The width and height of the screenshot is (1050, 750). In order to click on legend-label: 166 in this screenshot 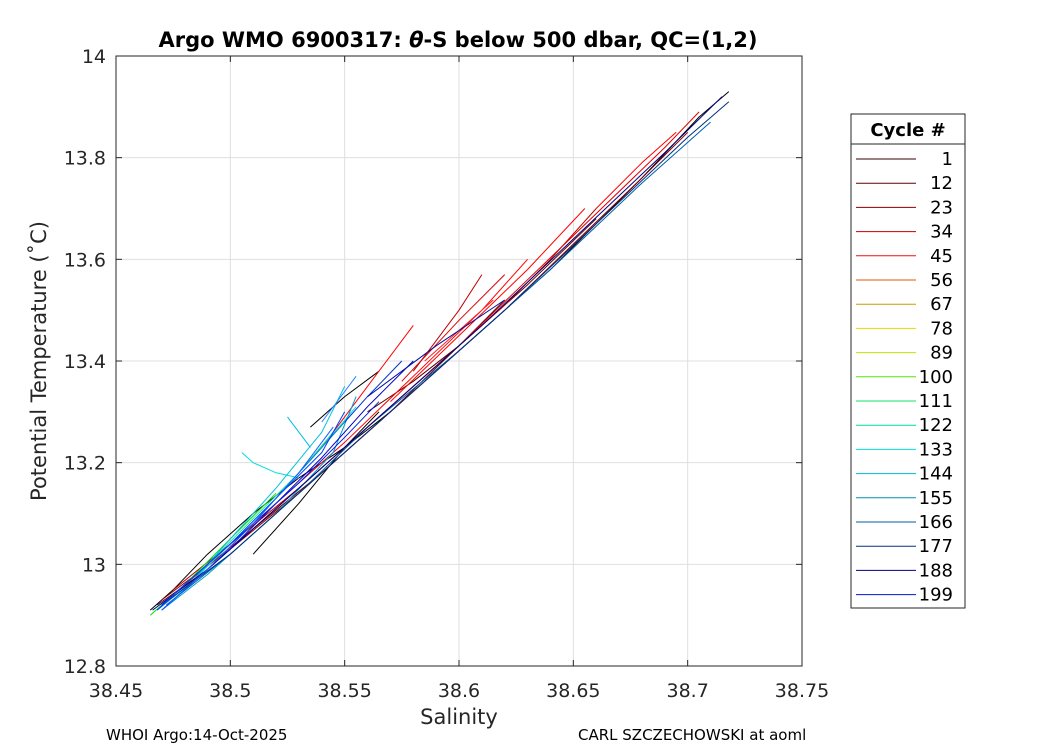, I will do `click(936, 522)`.